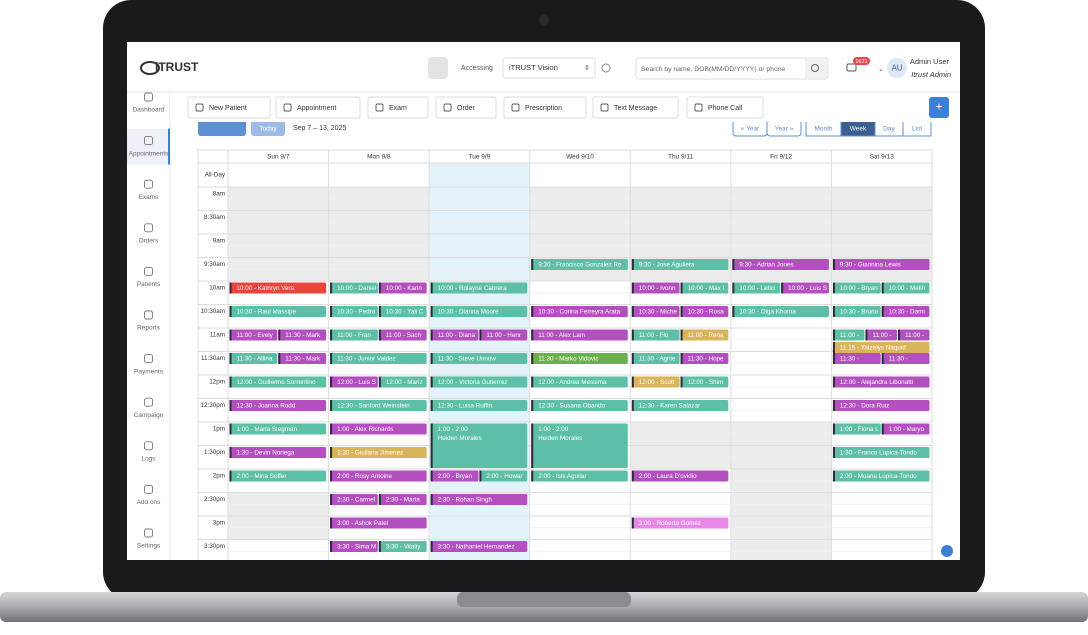 This screenshot has height=635, width=1088. What do you see at coordinates (606, 68) in the screenshot?
I see `settings-icon` at bounding box center [606, 68].